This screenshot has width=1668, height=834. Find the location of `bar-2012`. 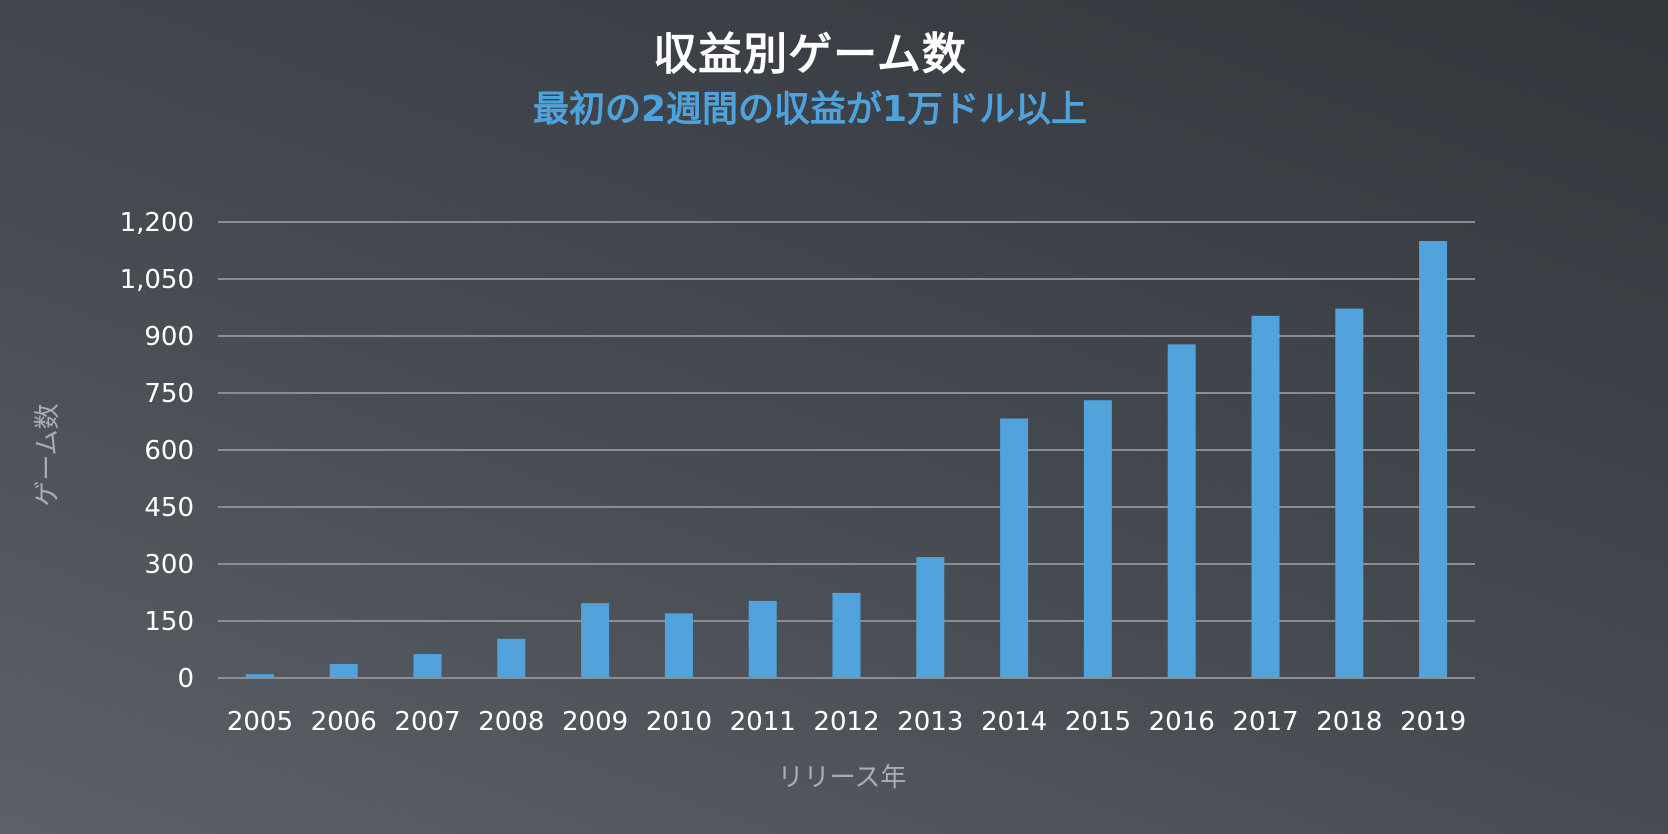

bar-2012 is located at coordinates (846, 635).